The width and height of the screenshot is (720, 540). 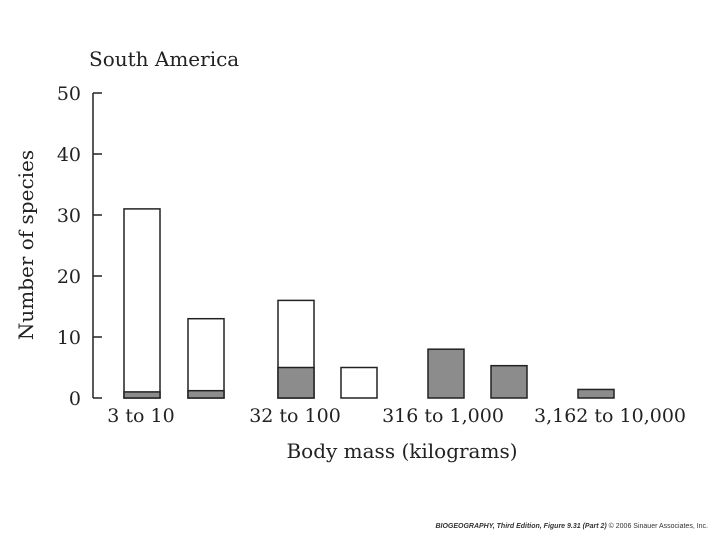 What do you see at coordinates (295, 416) in the screenshot?
I see `x-tick-label: 32 to 100` at bounding box center [295, 416].